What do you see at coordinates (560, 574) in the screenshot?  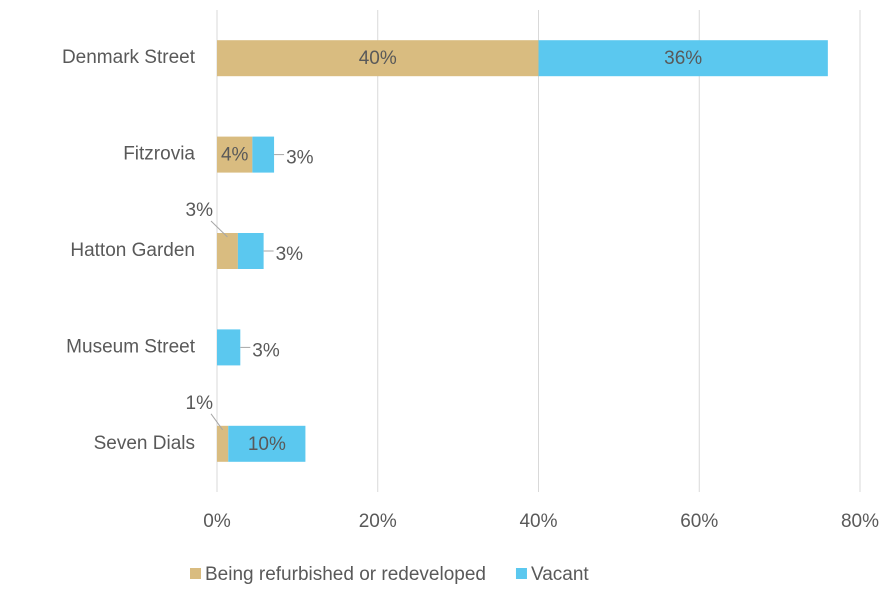 I see `legend-label: Vacant` at bounding box center [560, 574].